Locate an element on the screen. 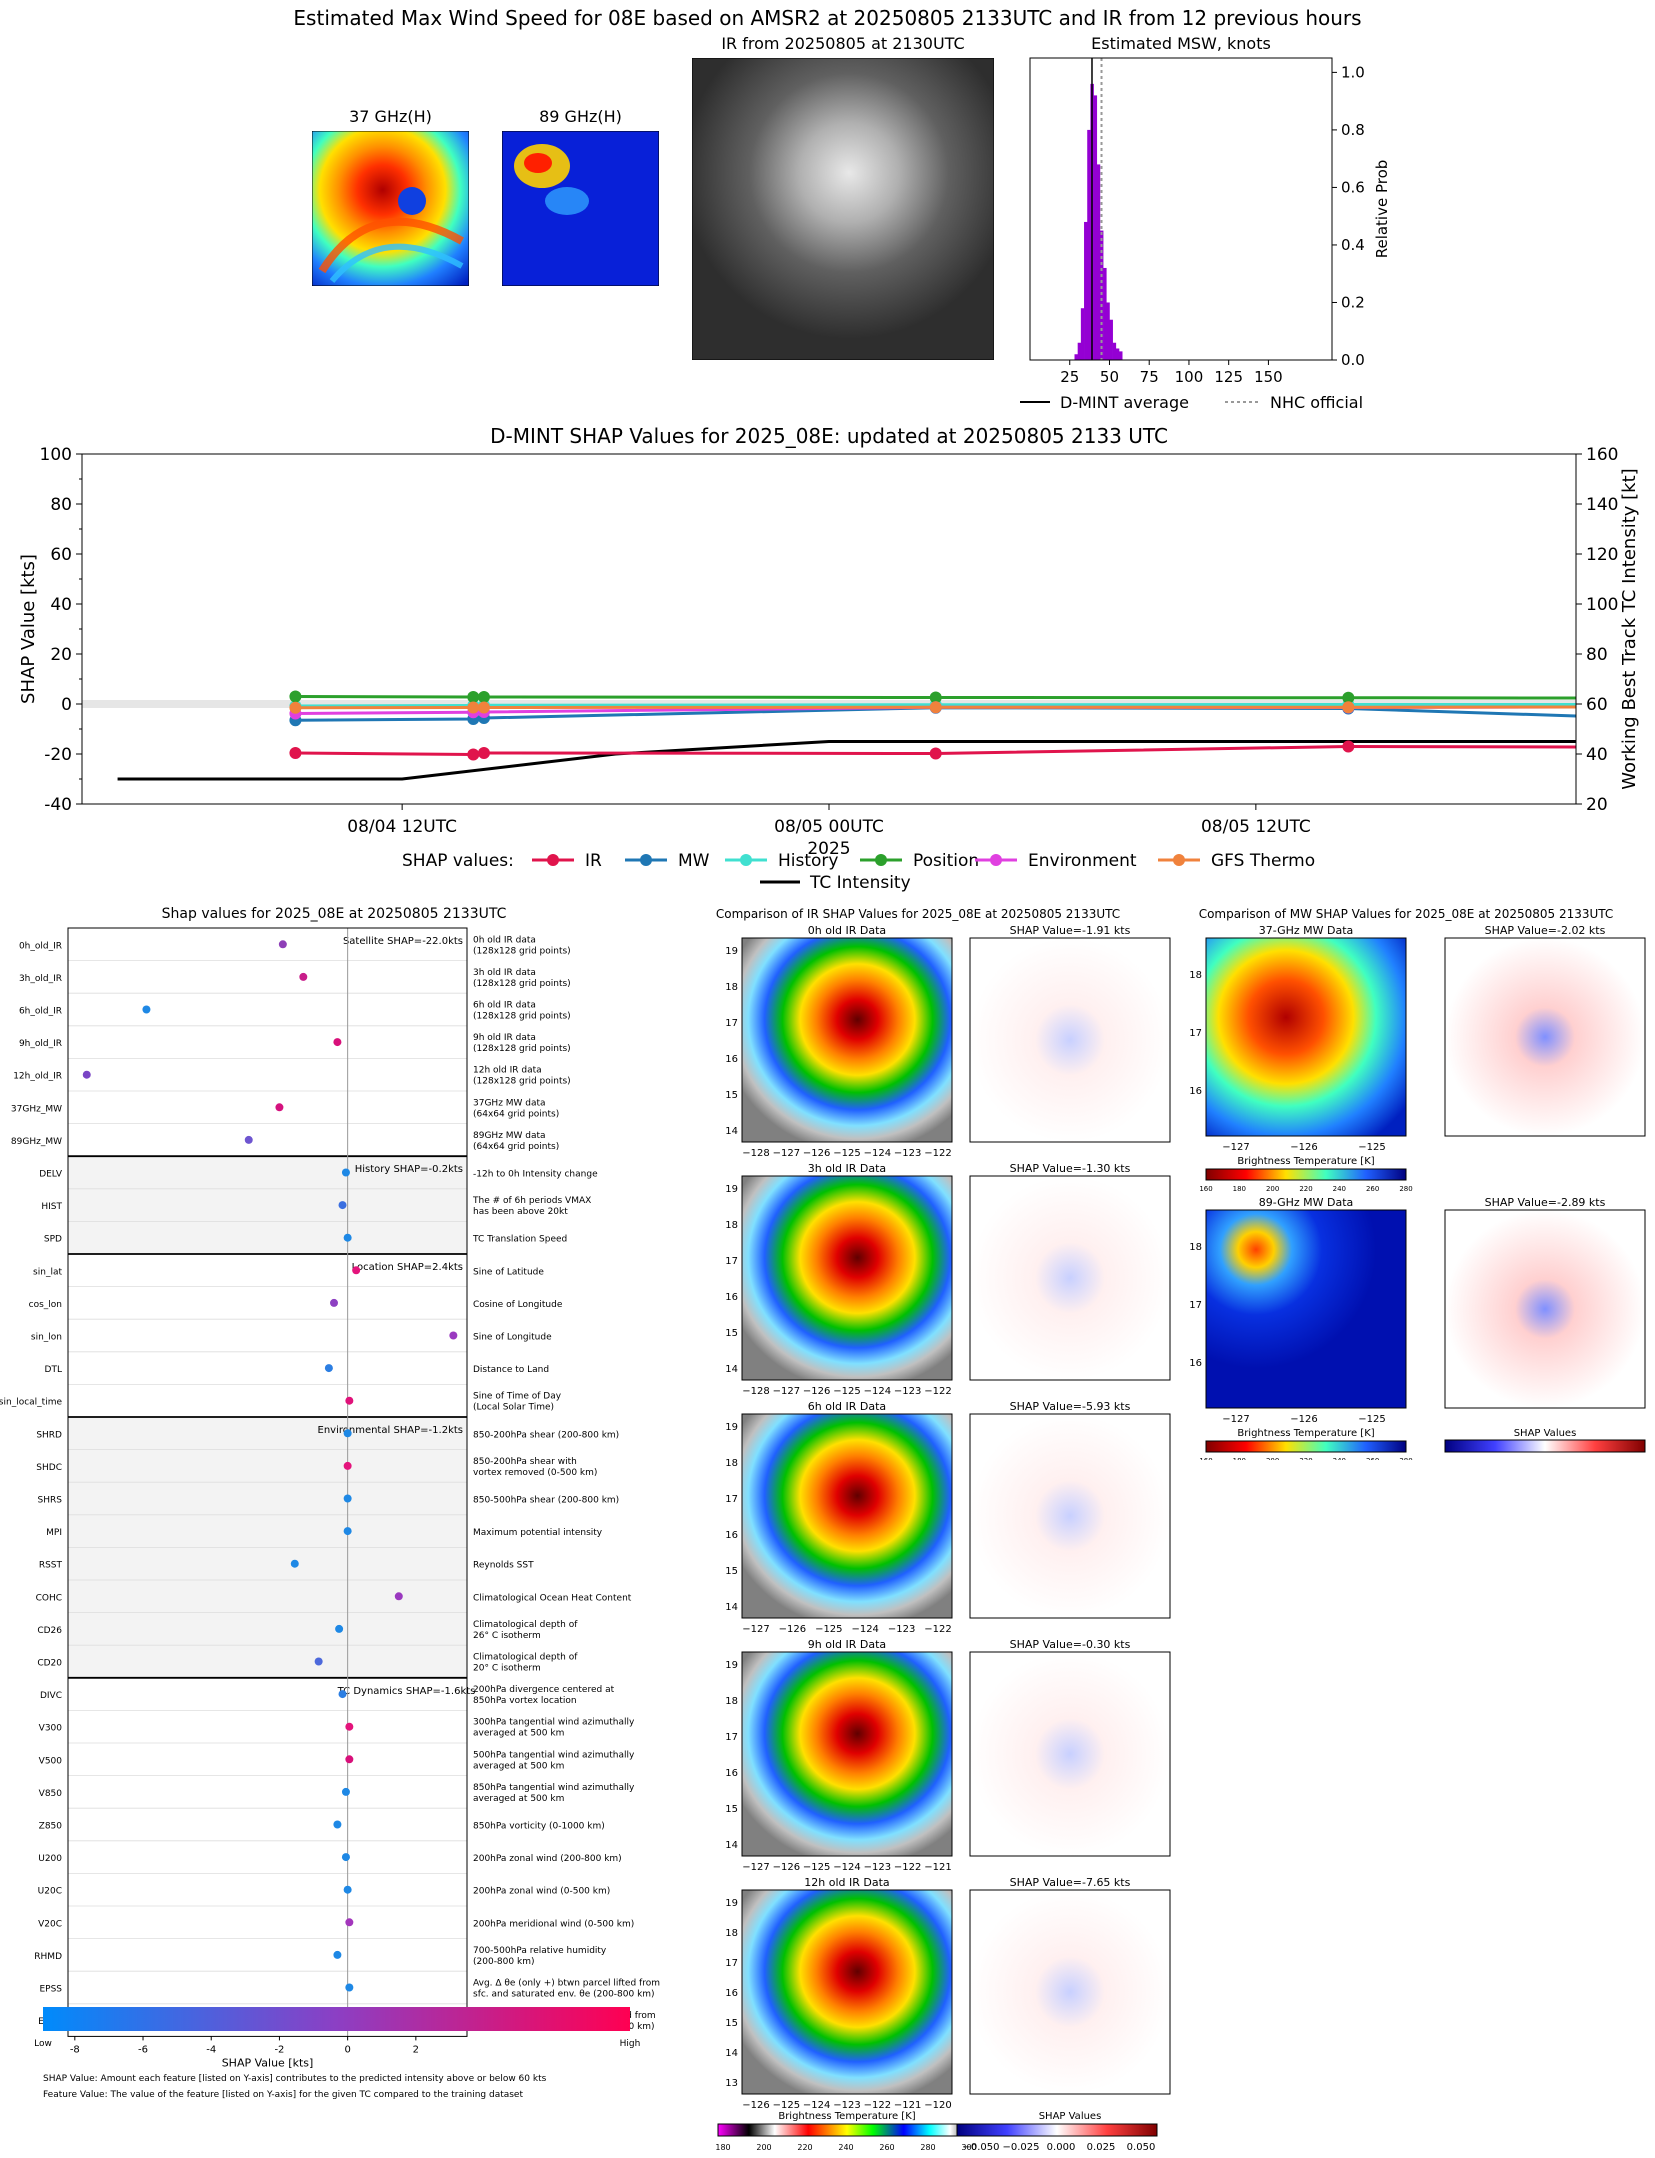  legend-label: MW is located at coordinates (694, 861).